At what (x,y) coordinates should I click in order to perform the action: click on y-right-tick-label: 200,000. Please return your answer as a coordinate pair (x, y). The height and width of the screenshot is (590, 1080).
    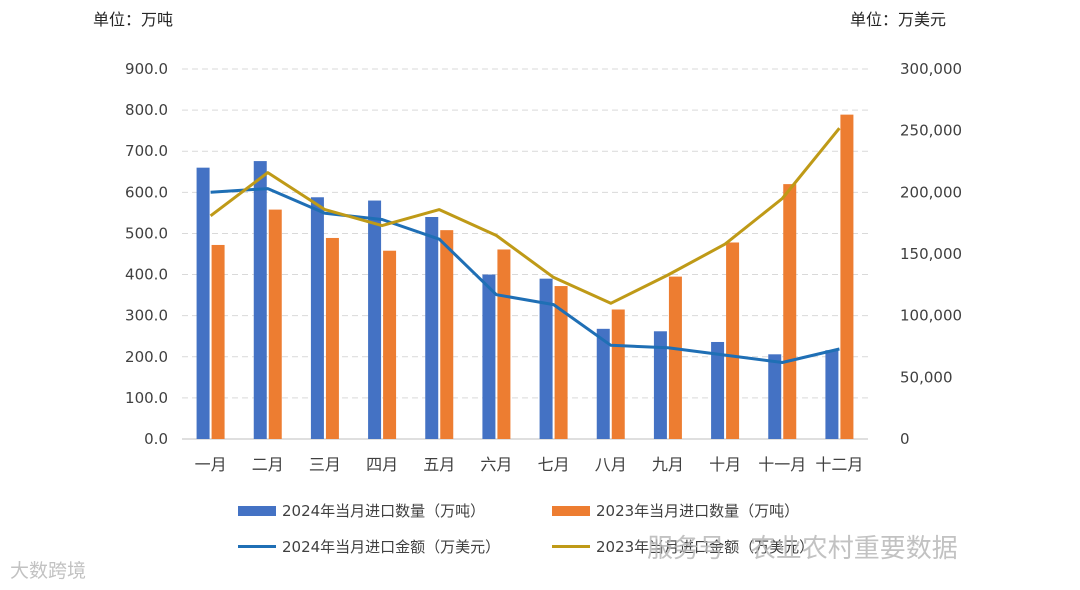
    Looking at the image, I should click on (931, 192).